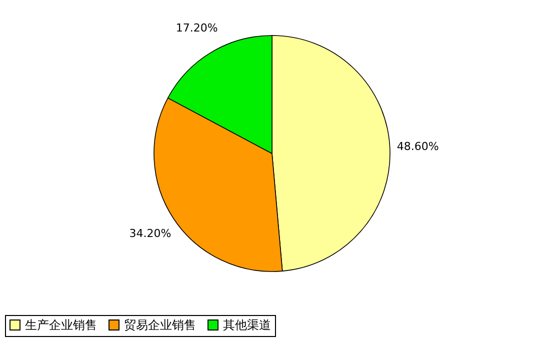 The height and width of the screenshot is (345, 544). Describe the element at coordinates (247, 325) in the screenshot. I see `legend-label: 其他渠道` at that location.